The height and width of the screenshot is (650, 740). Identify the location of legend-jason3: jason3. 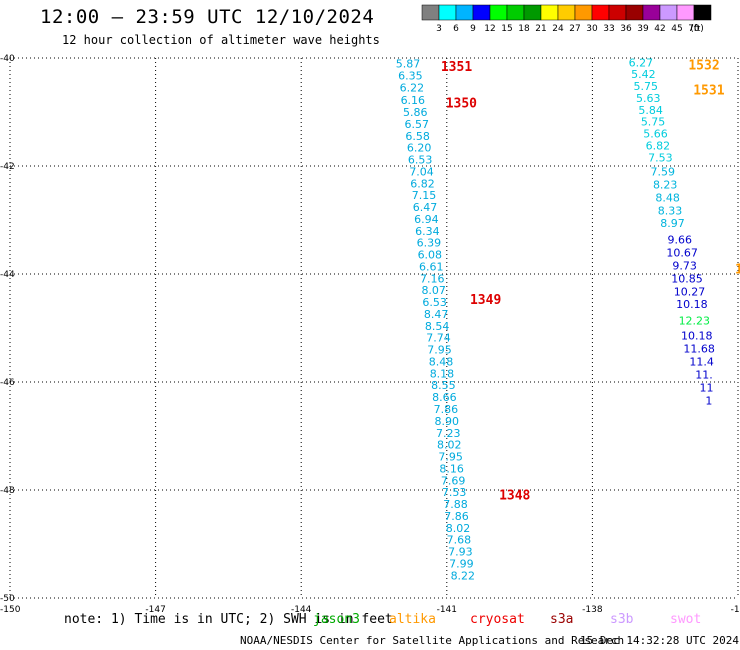
(336, 619).